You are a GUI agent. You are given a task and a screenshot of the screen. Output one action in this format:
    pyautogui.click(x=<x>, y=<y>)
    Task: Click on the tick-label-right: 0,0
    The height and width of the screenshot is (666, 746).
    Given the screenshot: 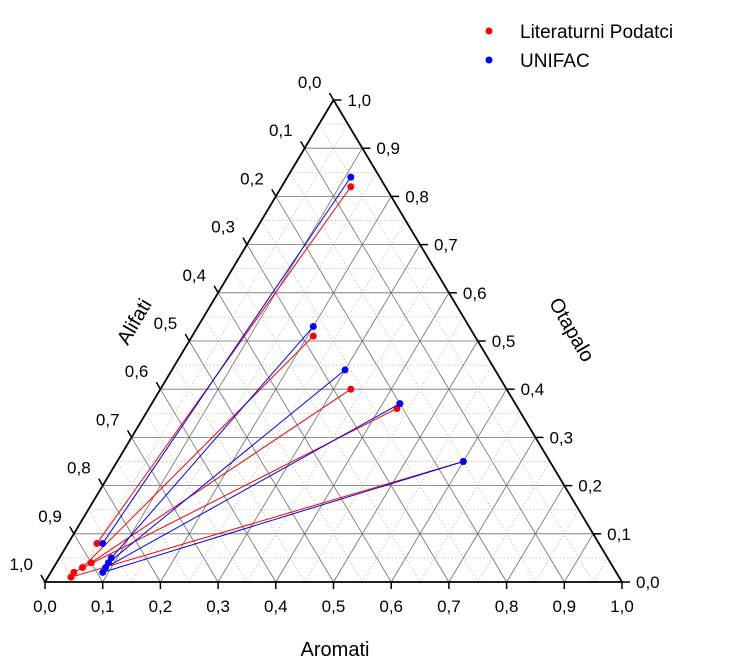 What is the action you would take?
    pyautogui.click(x=648, y=582)
    